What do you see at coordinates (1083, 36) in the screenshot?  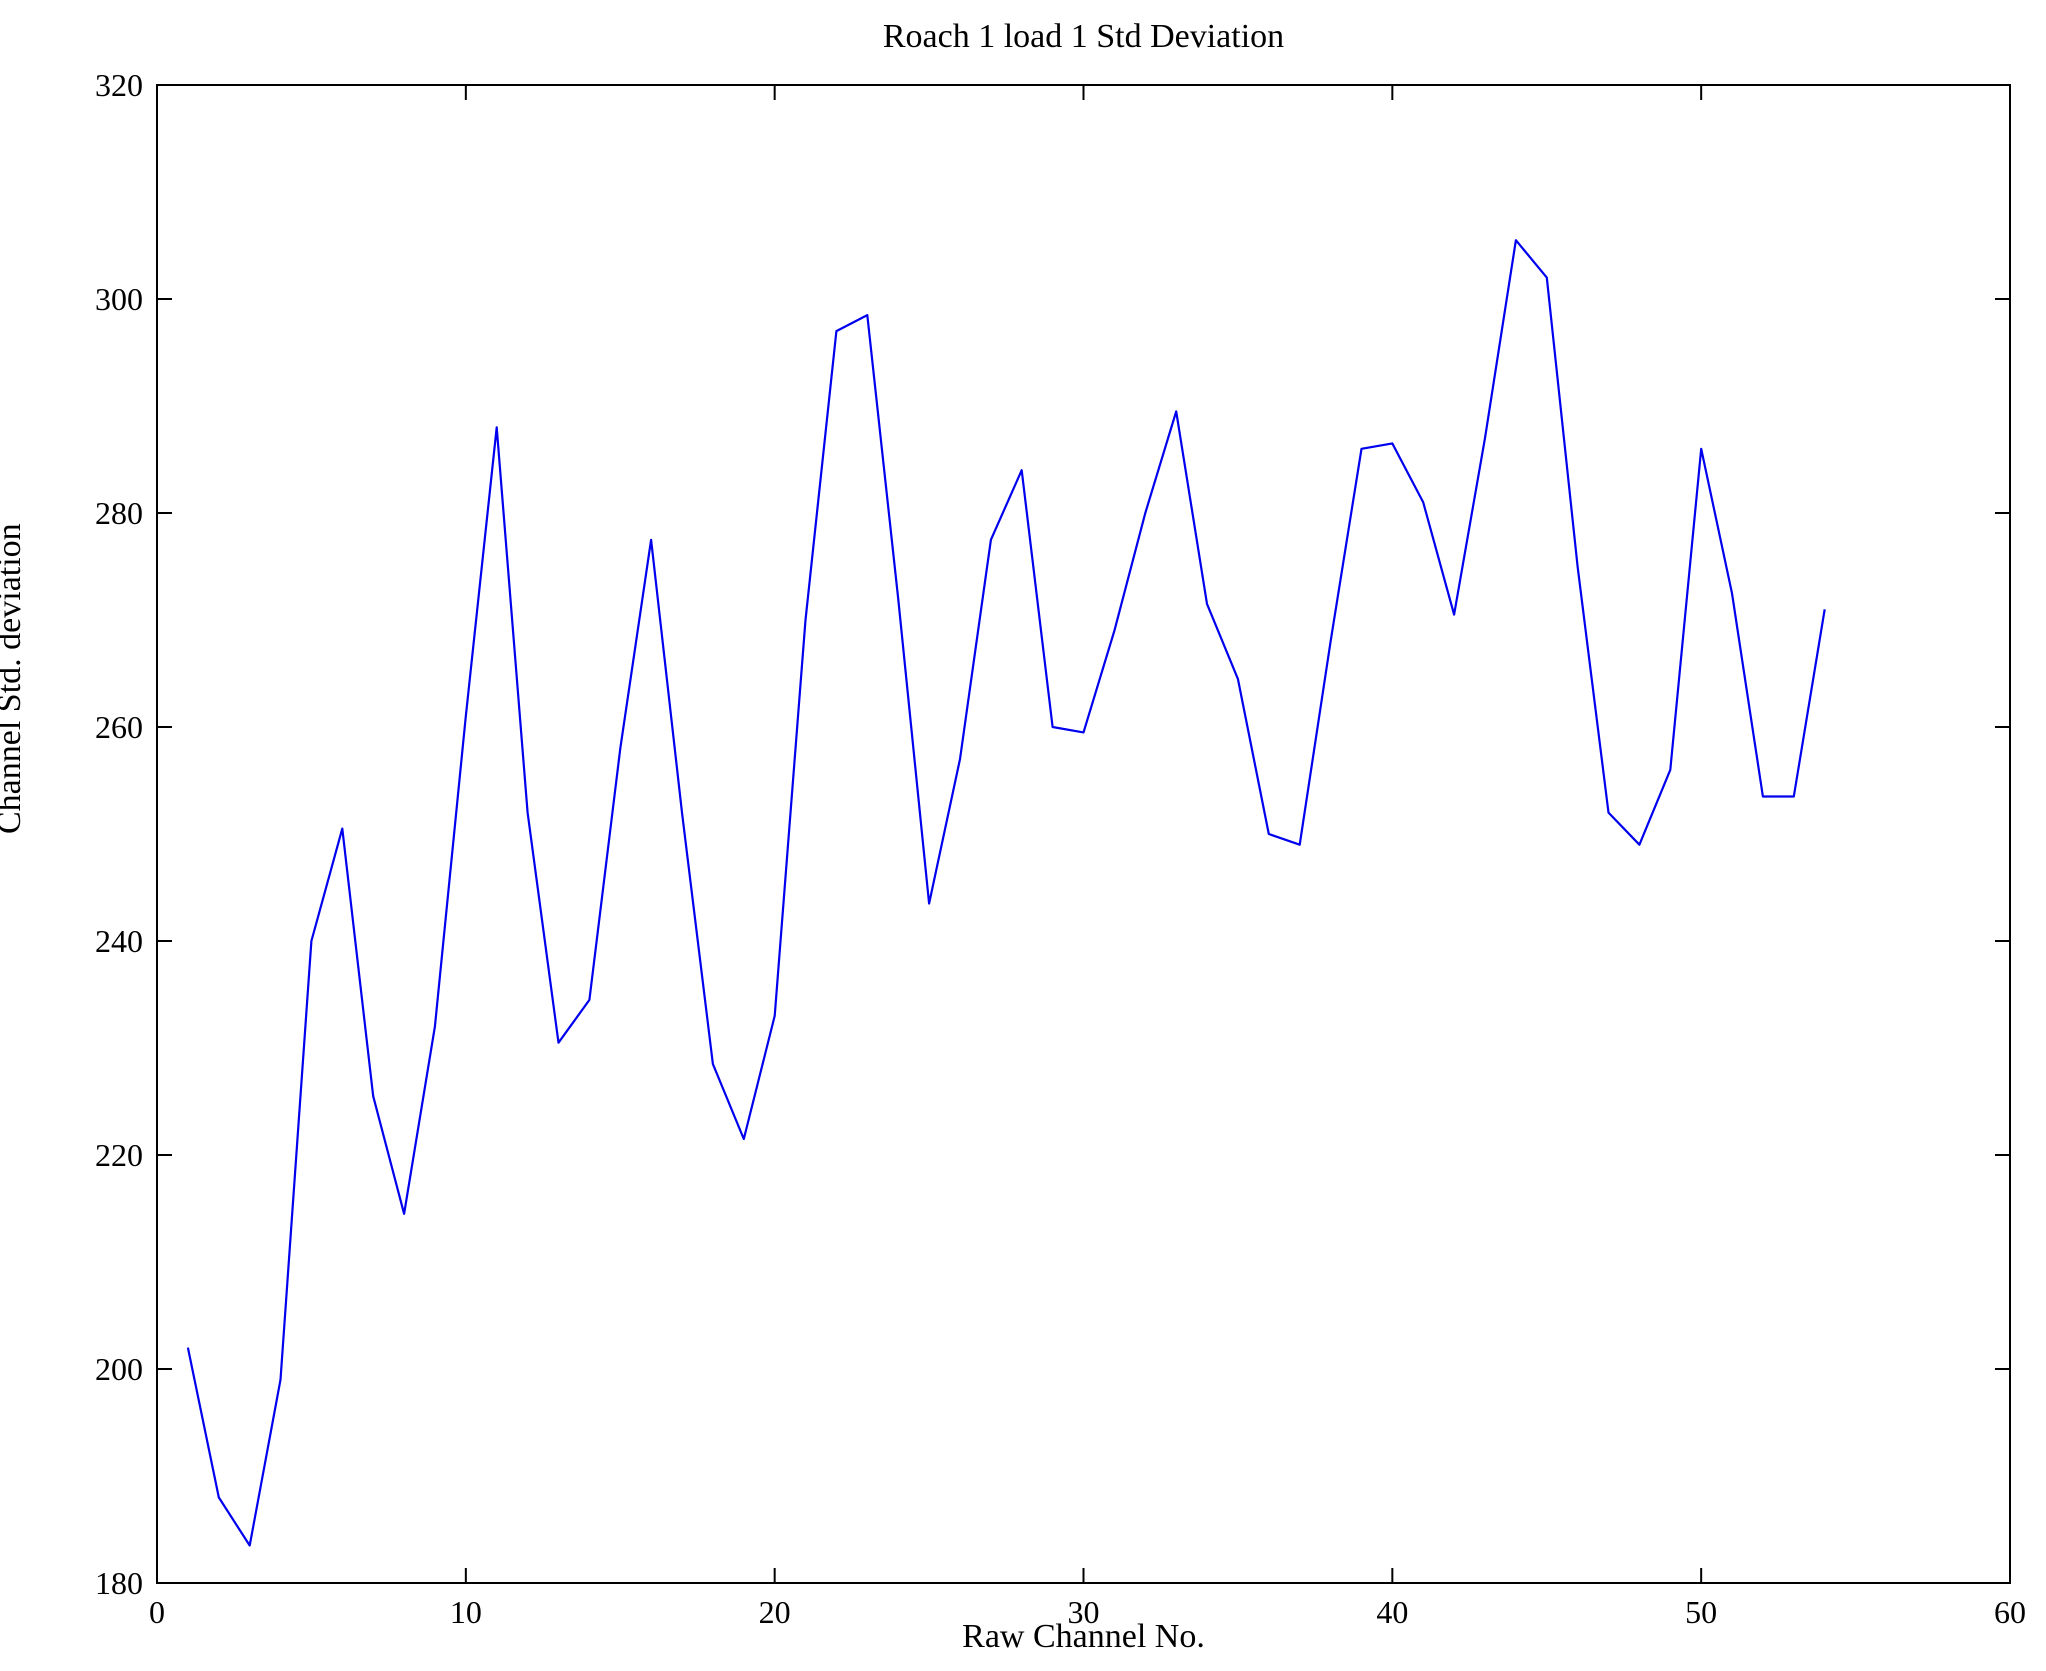 I see `chart-title: Roach 1 load 1 Std Deviation` at bounding box center [1083, 36].